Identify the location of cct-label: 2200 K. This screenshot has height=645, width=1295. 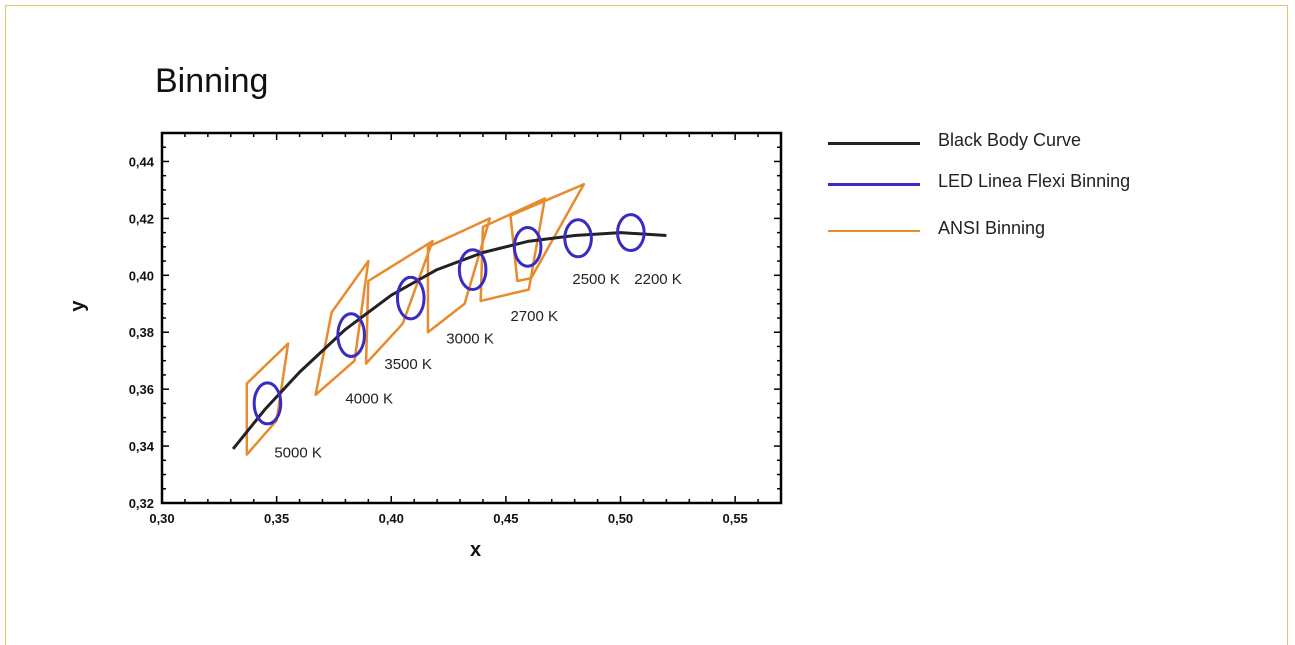
(658, 279).